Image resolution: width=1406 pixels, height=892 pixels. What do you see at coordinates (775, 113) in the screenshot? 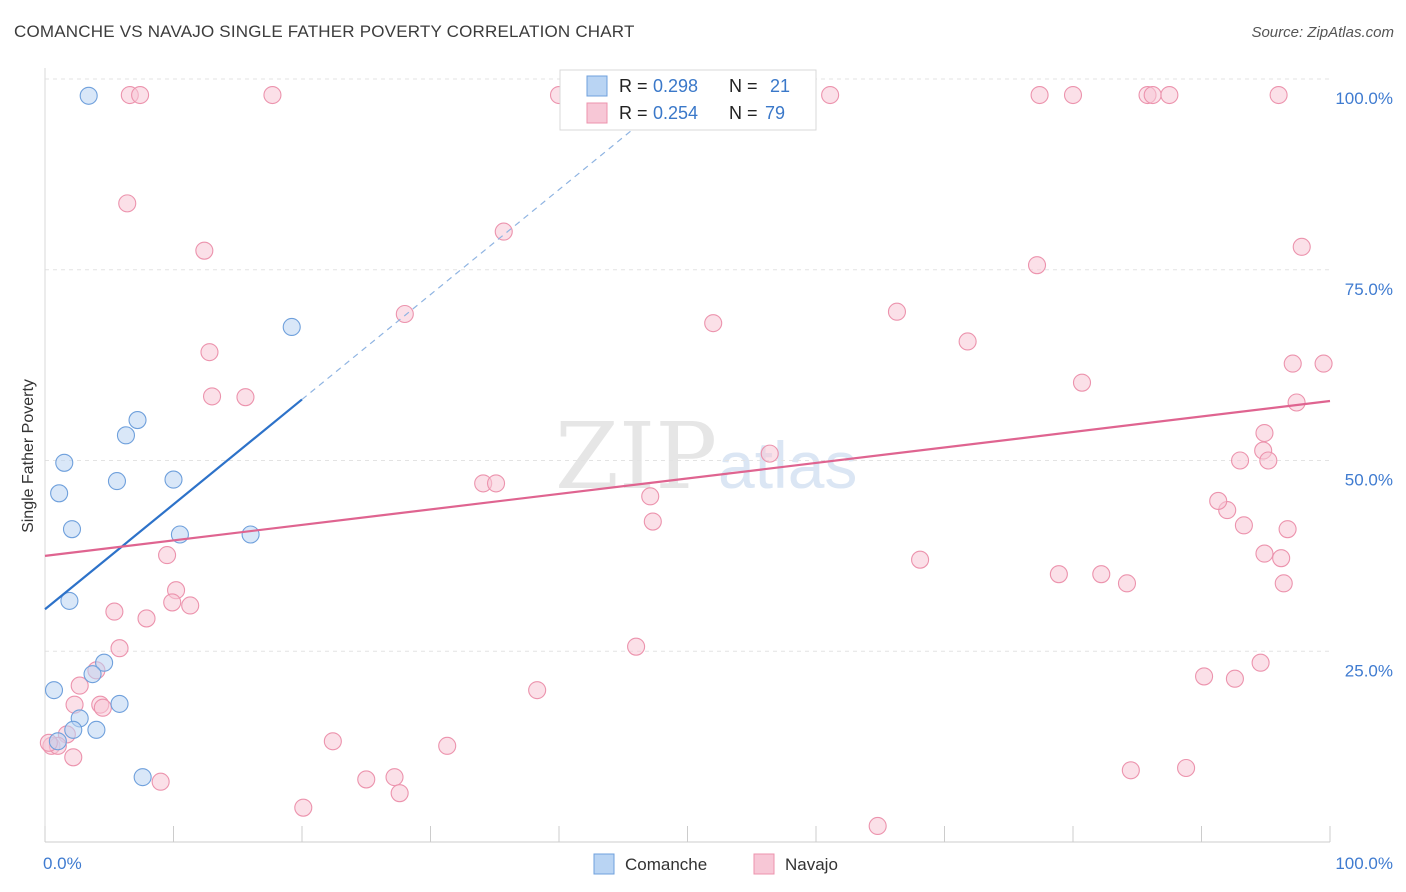
I see `navajo-n-value: 79` at bounding box center [775, 113].